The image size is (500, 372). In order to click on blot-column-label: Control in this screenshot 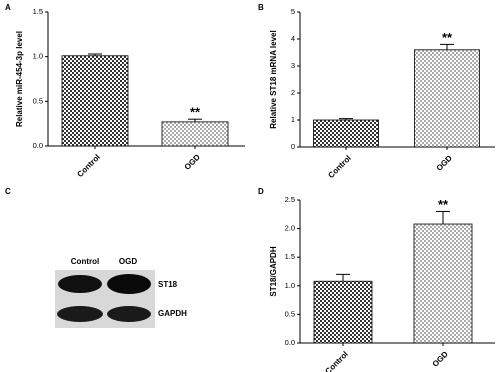, I will do `click(85, 261)`.